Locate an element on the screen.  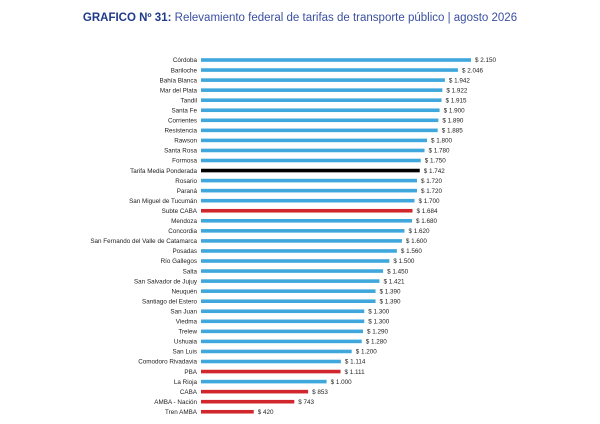
value-label-neuquen: $ 1.390 is located at coordinates (391, 291).